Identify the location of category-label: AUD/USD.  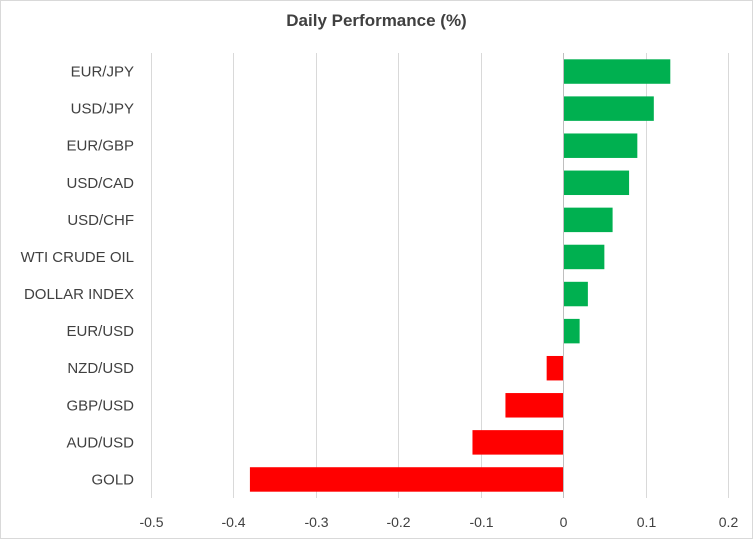
(100, 442).